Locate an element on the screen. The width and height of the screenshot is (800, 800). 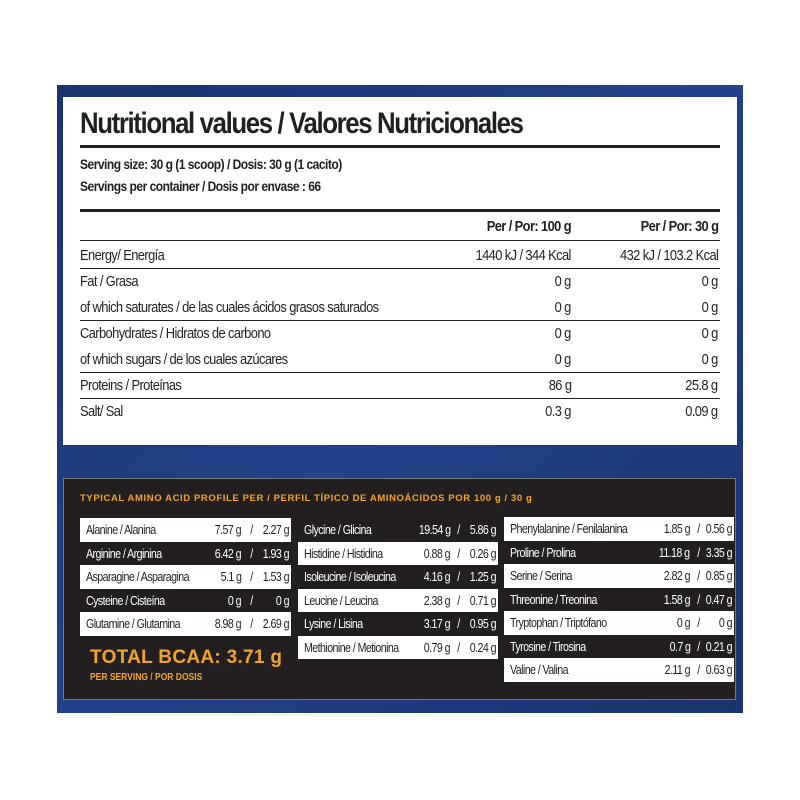
amino-per-100: 0.88 g is located at coordinates (437, 553).